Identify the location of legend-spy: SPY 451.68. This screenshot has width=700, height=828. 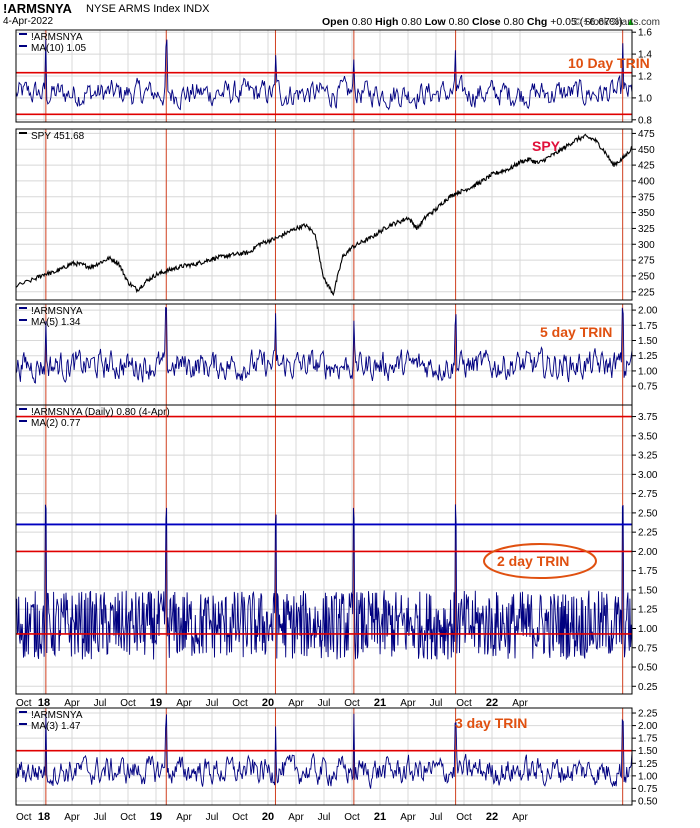
(52, 136).